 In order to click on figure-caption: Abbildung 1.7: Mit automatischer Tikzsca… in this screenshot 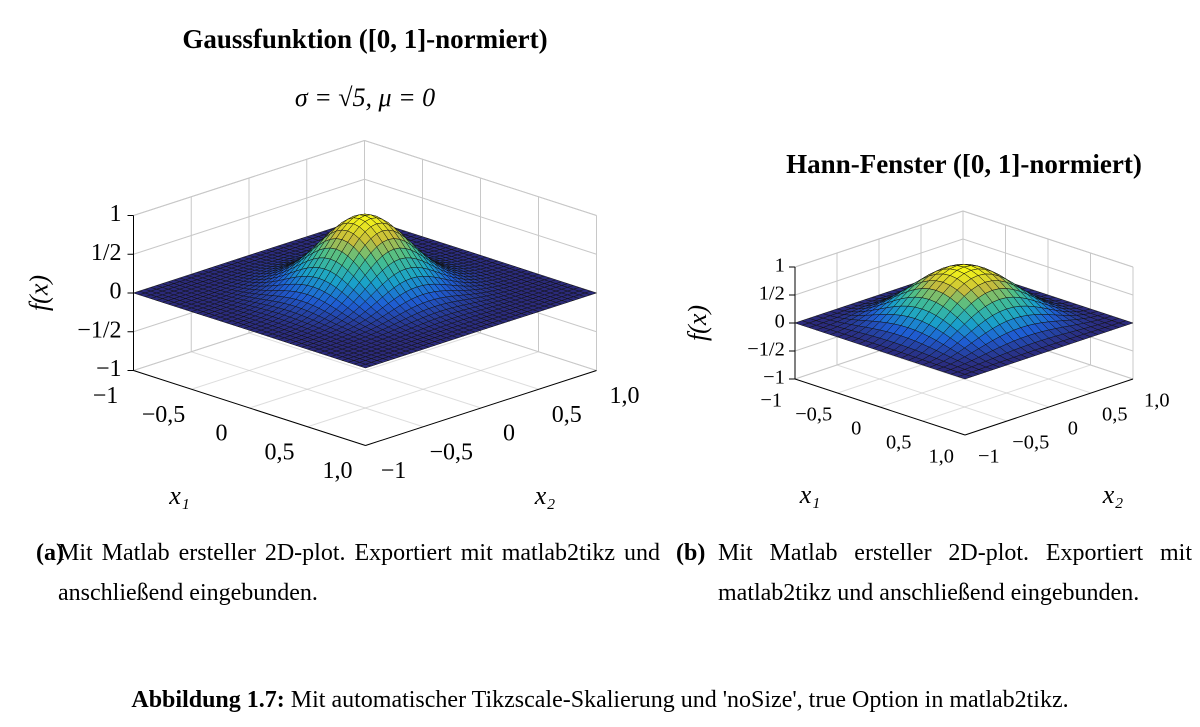, I will do `click(600, 700)`.